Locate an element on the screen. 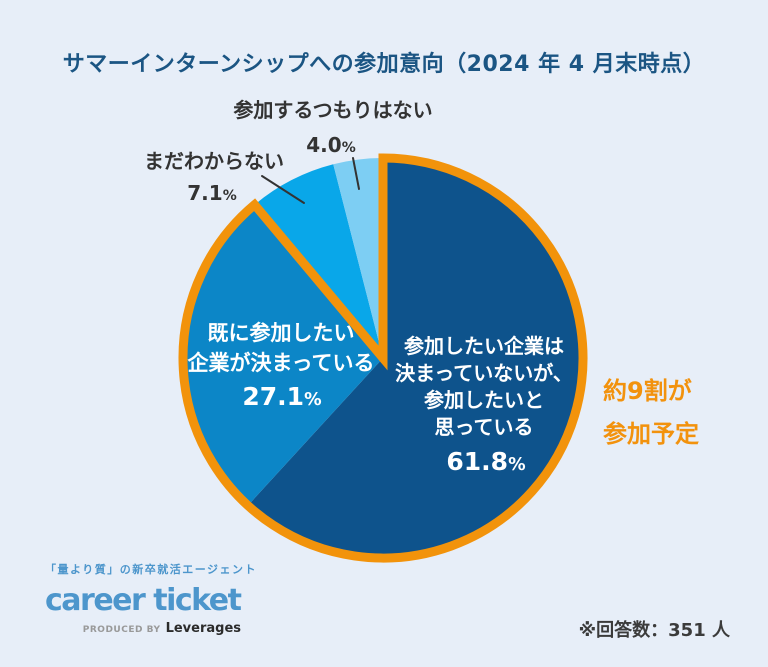  label-no-intention: 参加するつもりはない is located at coordinates (333, 110).